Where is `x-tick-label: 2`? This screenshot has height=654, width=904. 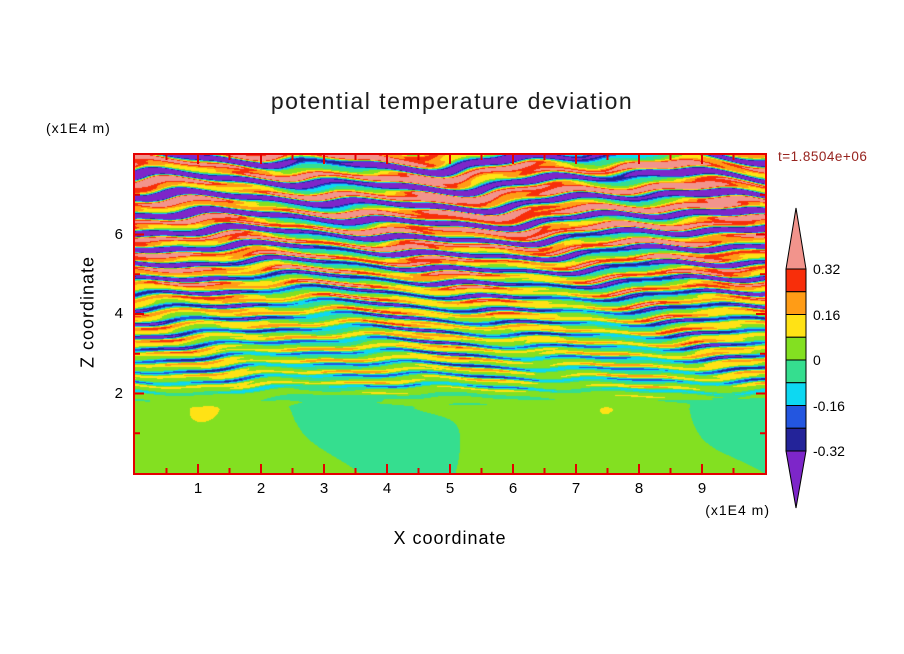
x-tick-label: 2 is located at coordinates (261, 488).